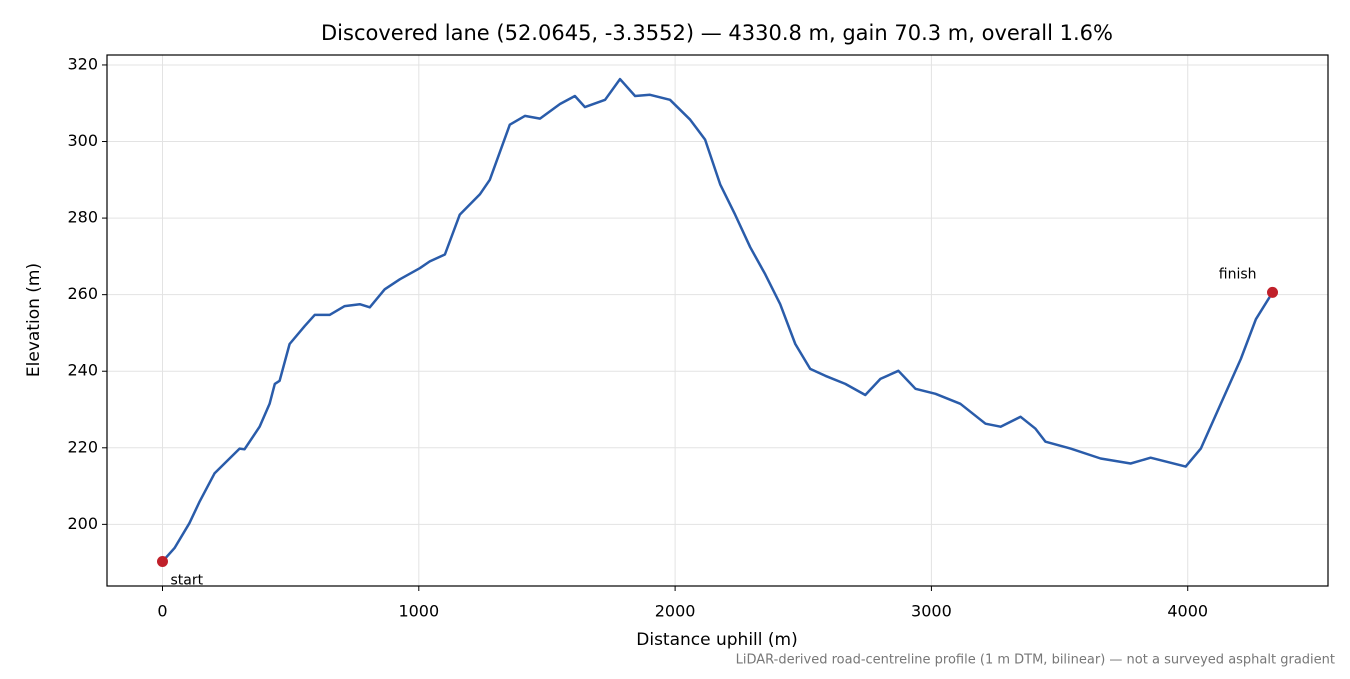 This screenshot has width=1350, height=679. I want to click on y-tick-label: 300, so click(82, 140).